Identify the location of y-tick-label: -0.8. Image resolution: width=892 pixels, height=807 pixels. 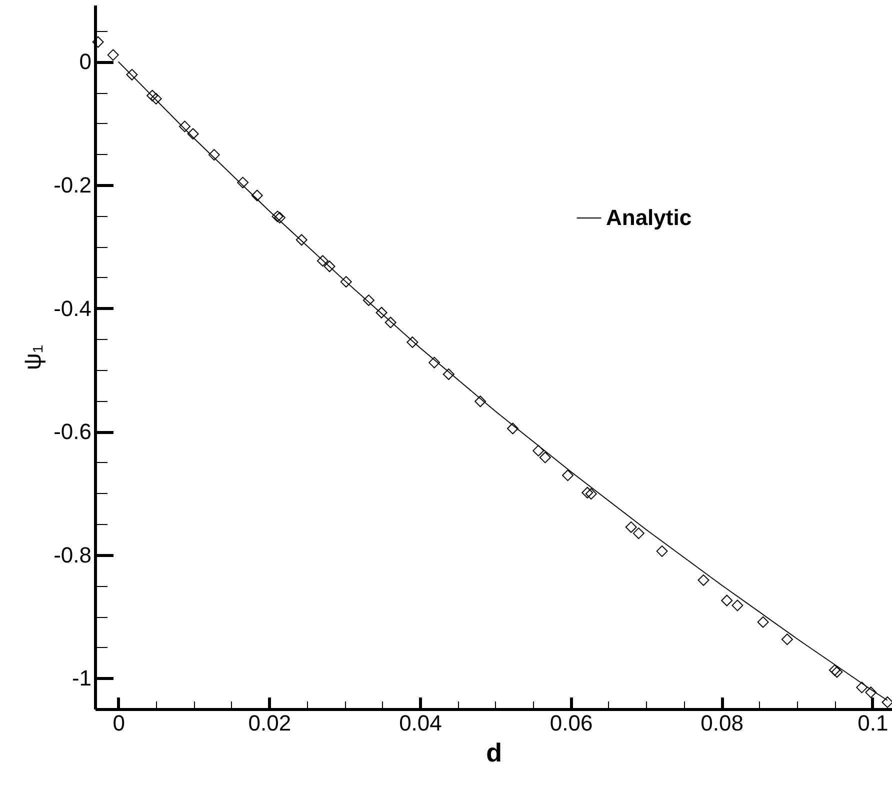
(73, 555).